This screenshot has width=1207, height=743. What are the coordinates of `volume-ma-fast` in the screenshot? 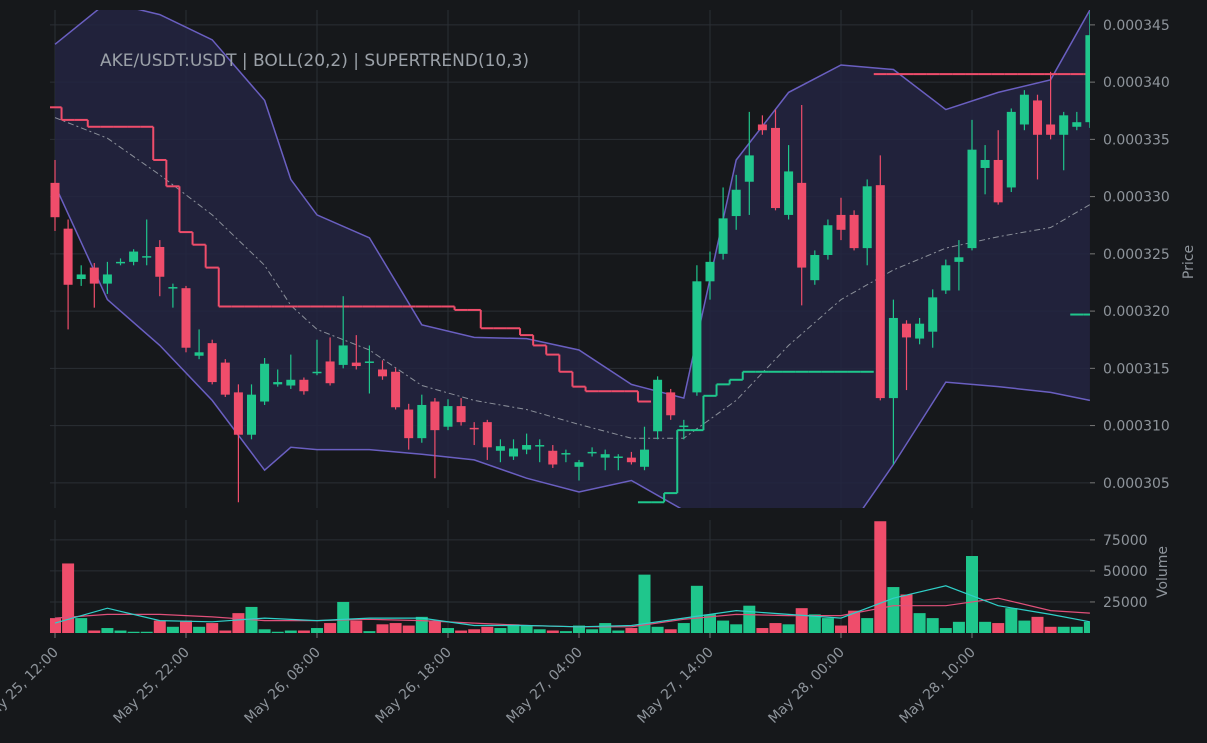 It's located at (572, 606).